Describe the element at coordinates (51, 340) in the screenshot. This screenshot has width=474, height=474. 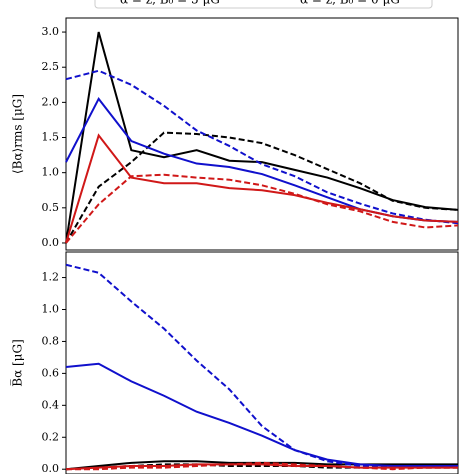
I see `y-tick-label: 0.8` at that location.